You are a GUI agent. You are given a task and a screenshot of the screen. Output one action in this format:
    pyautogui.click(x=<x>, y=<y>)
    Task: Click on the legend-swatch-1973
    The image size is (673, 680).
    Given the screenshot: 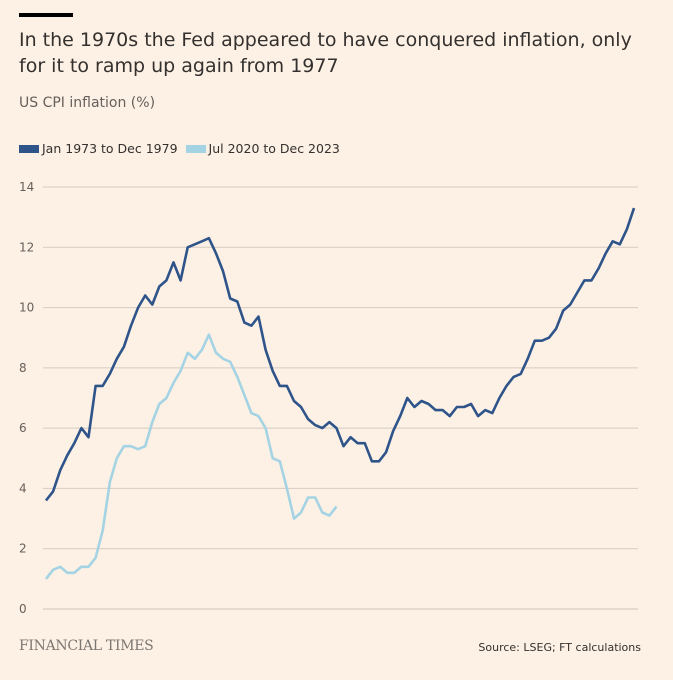 What is the action you would take?
    pyautogui.click(x=29, y=148)
    